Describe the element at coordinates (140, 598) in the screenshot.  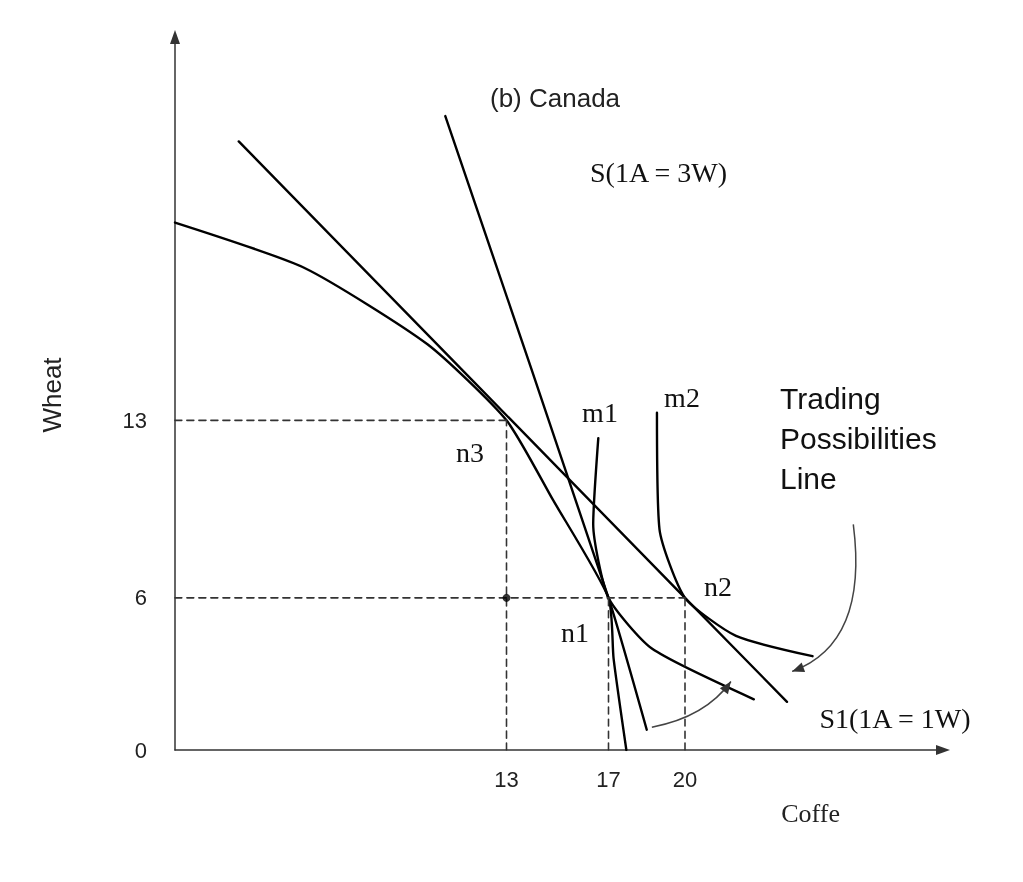
I see `y-tick-label: 6` at that location.